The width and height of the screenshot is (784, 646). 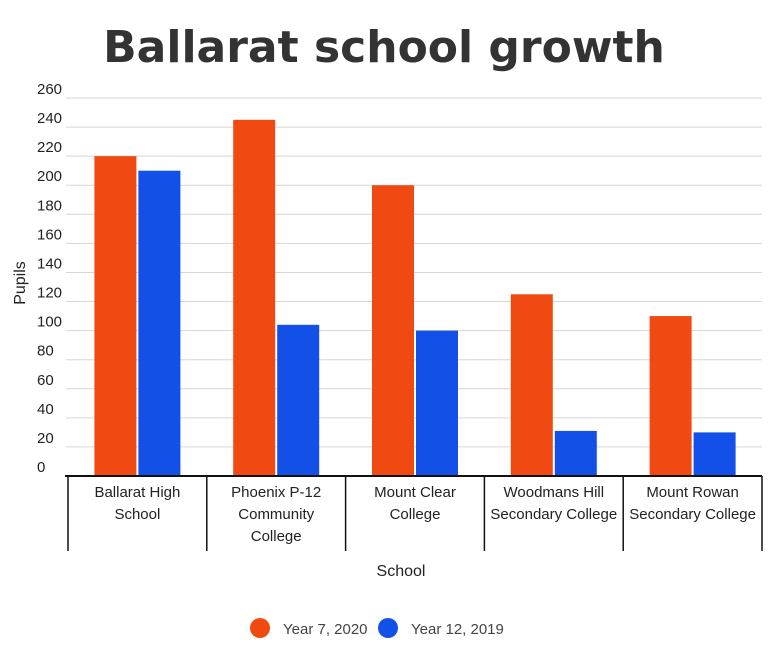 What do you see at coordinates (45, 409) in the screenshot?
I see `y-tick-label: 40` at bounding box center [45, 409].